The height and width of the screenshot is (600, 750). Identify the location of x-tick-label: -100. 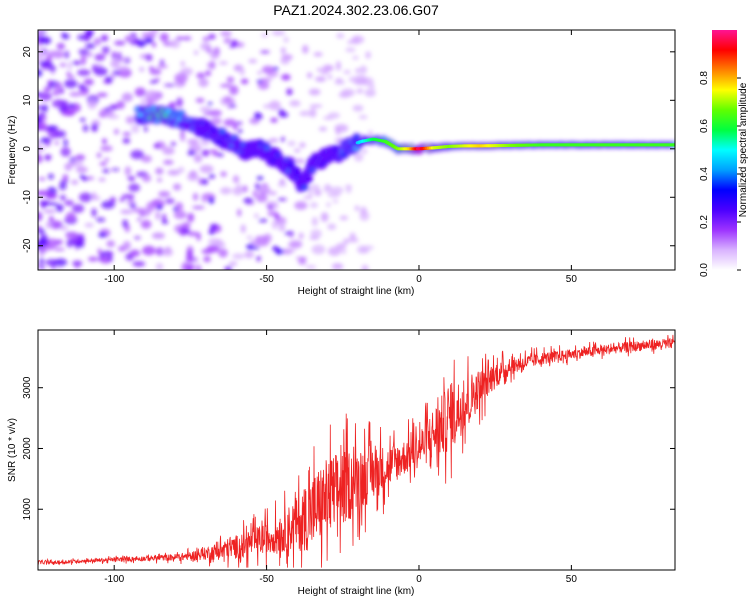
(114, 279).